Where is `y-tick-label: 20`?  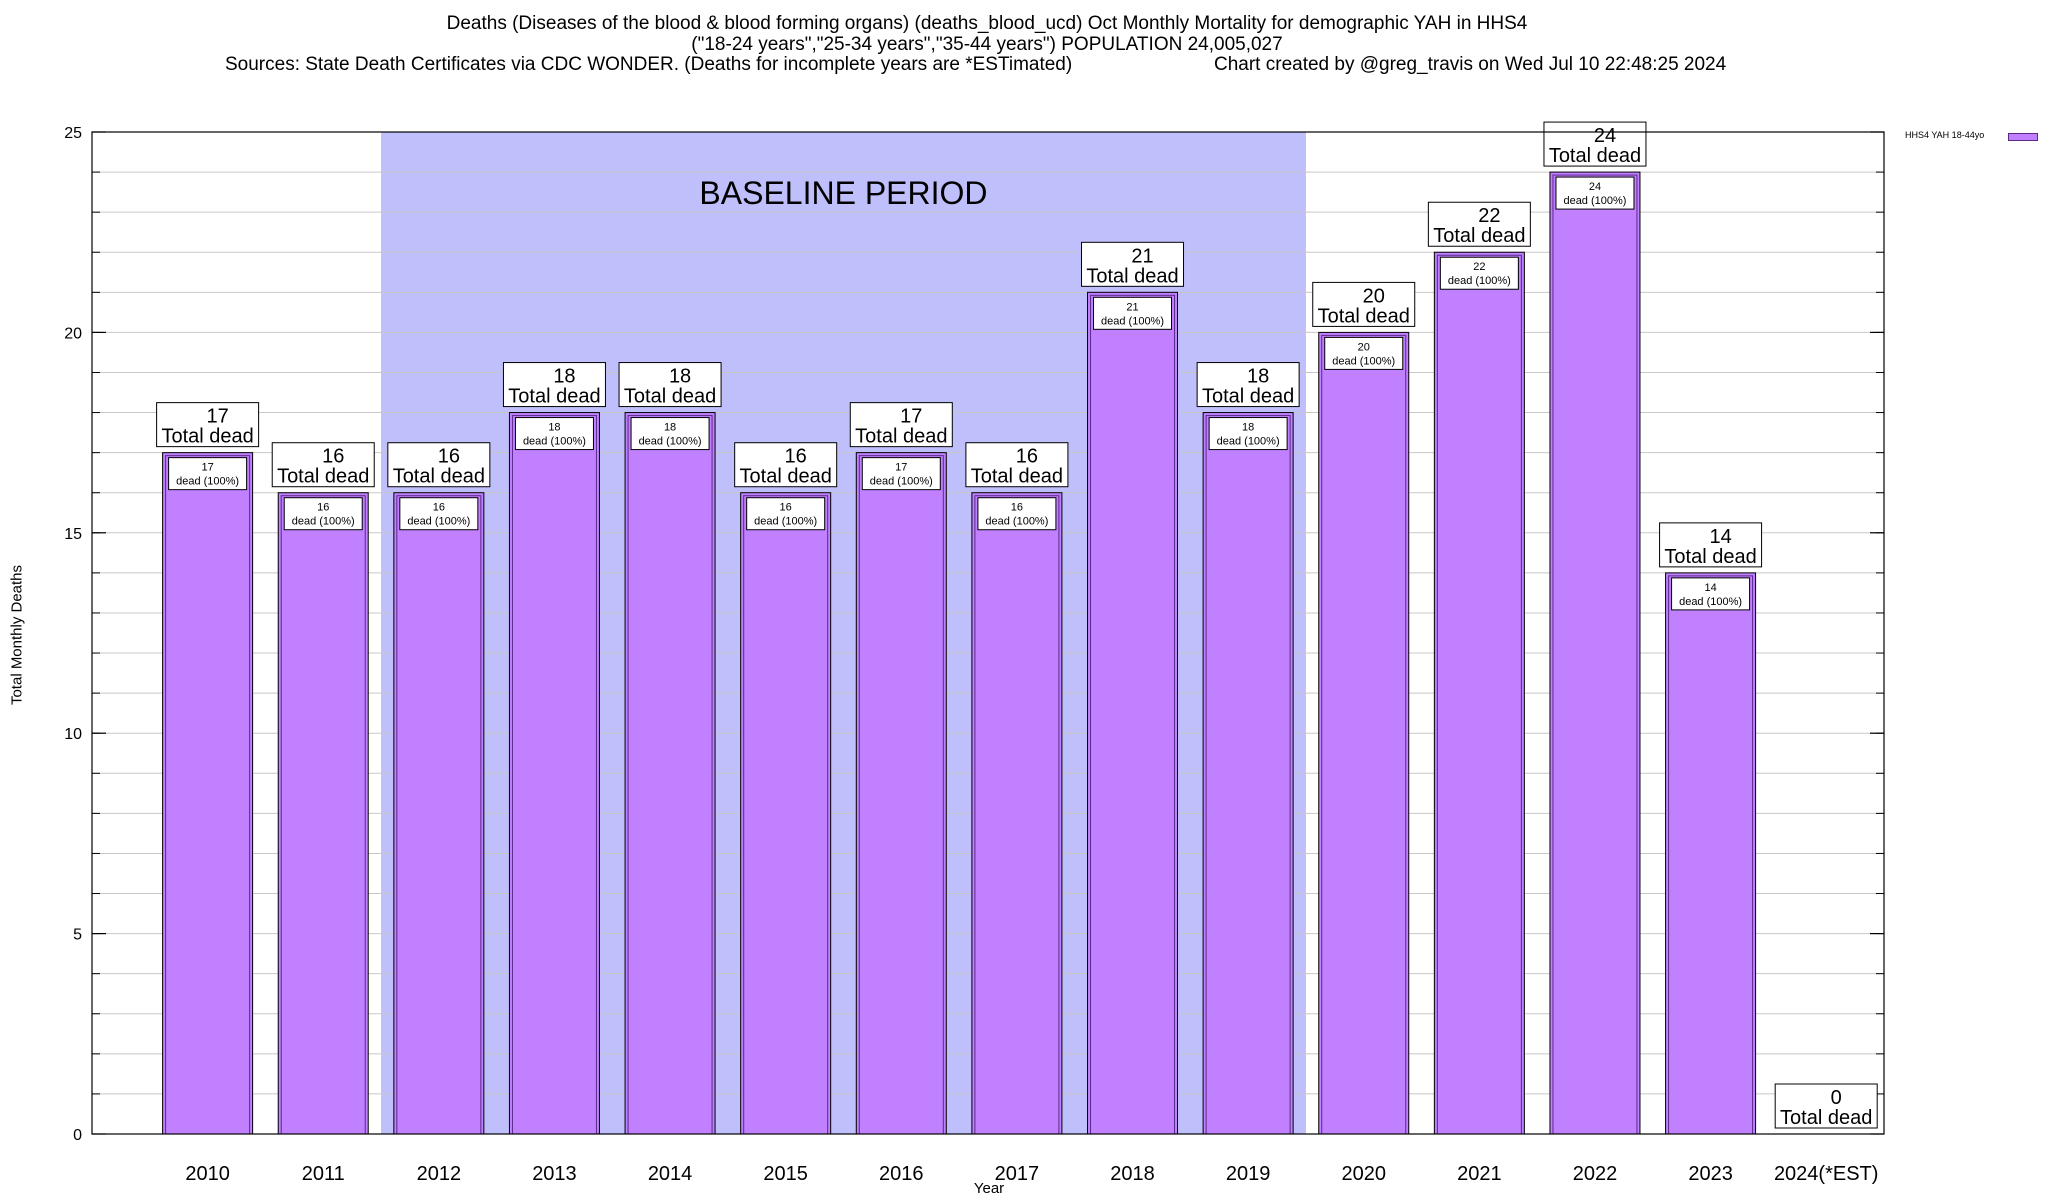
y-tick-label: 20 is located at coordinates (73, 333).